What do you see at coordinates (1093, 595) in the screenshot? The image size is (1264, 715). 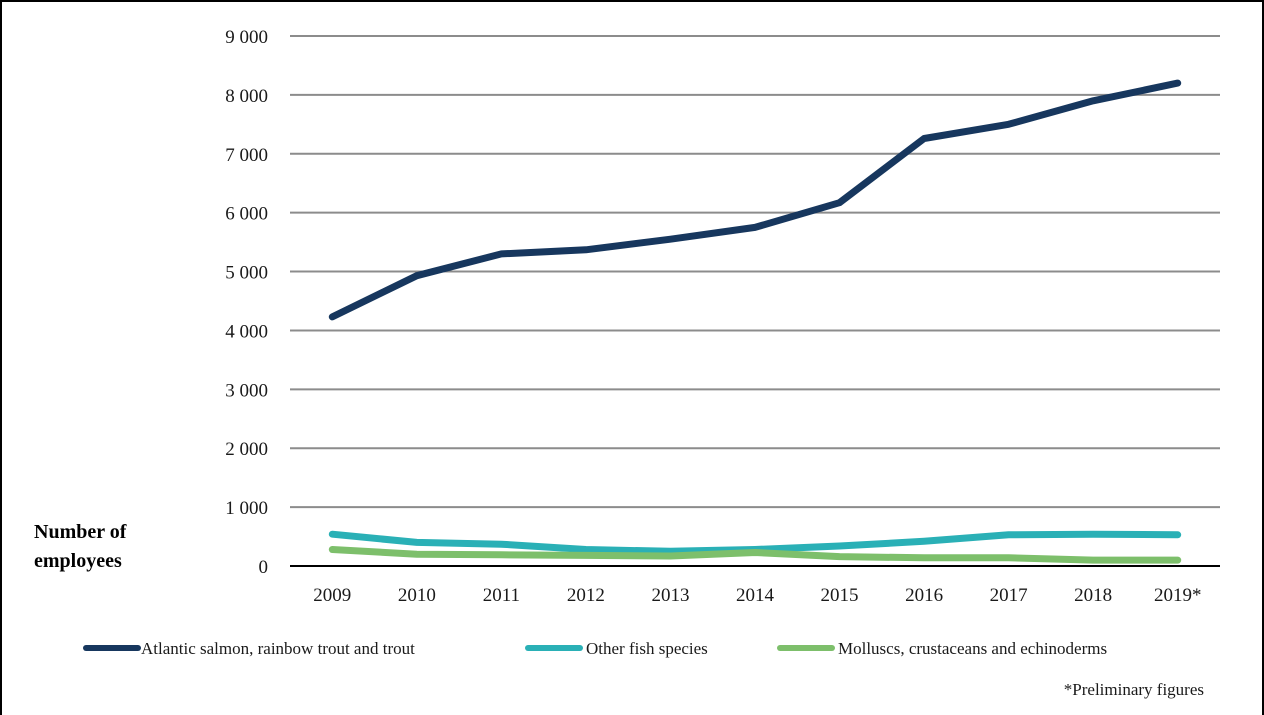 I see `x-tick-label: 2018` at bounding box center [1093, 595].